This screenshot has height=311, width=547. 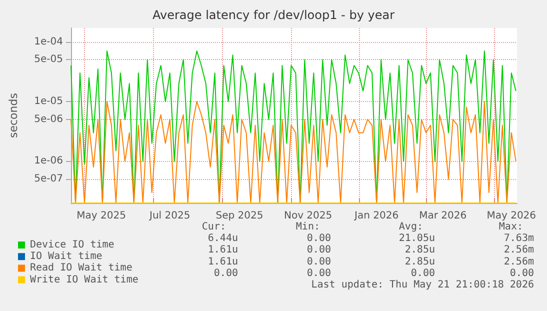 What do you see at coordinates (223, 238) in the screenshot?
I see `text: 6.44u` at bounding box center [223, 238].